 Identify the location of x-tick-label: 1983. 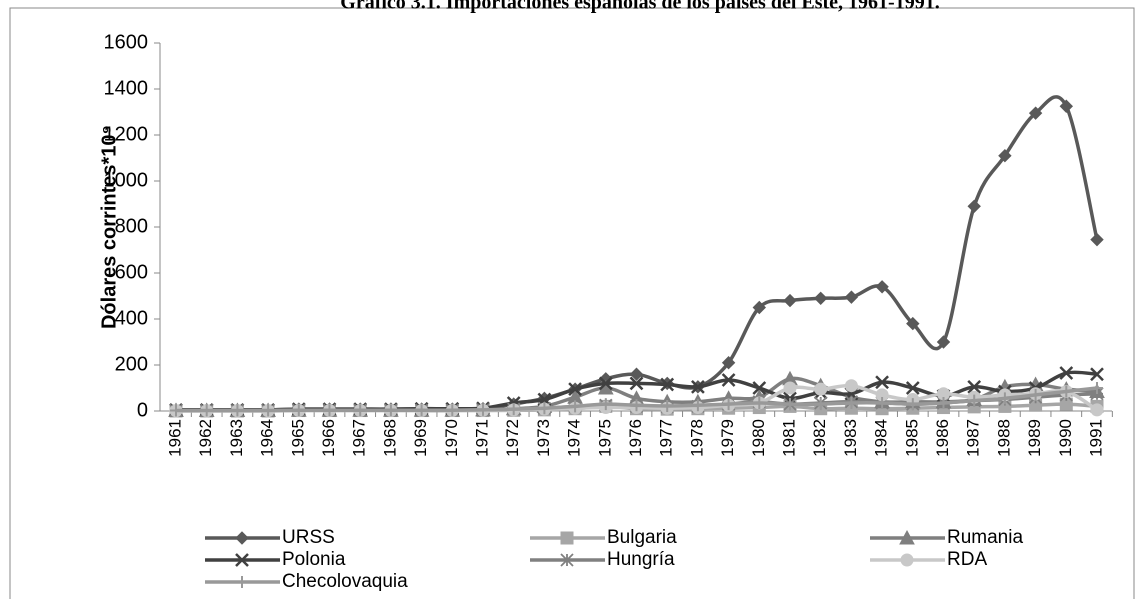
(850, 438).